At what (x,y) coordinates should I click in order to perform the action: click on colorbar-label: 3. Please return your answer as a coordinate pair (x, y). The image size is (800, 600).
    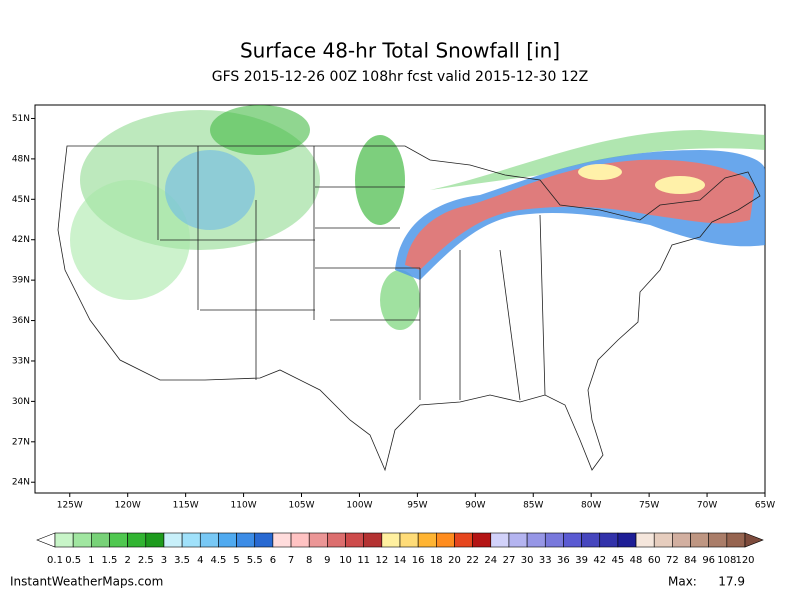
    Looking at the image, I should click on (164, 560).